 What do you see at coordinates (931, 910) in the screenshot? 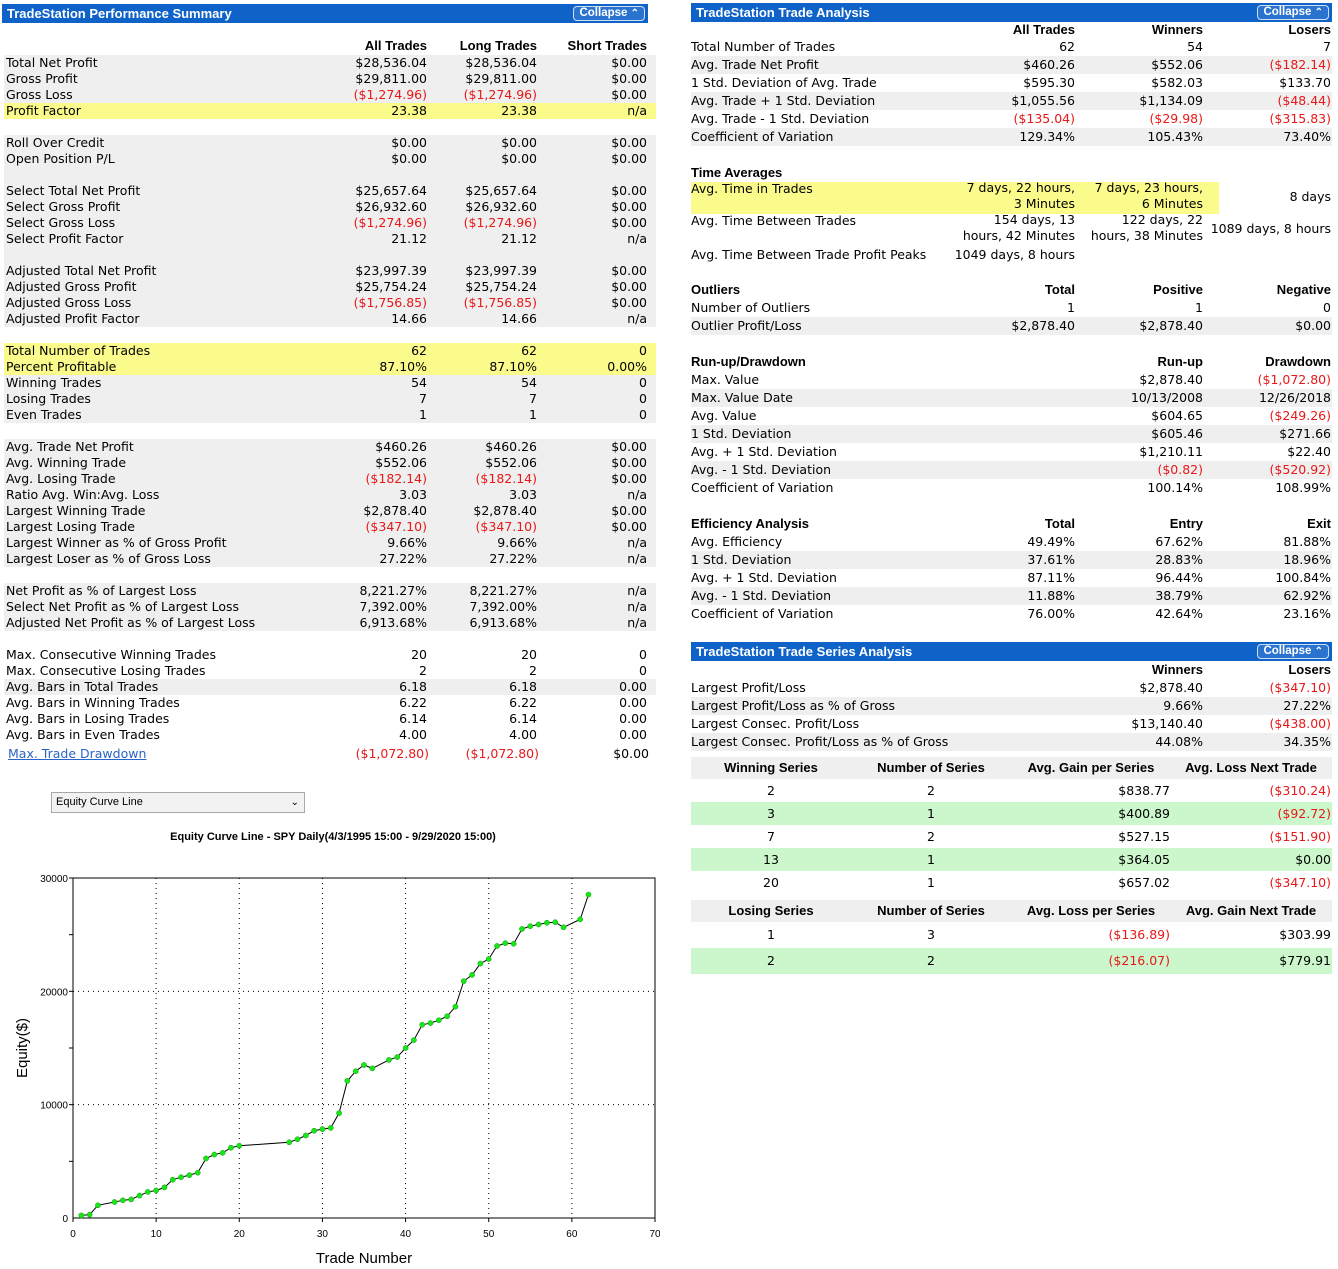
I see `series-column-header: Number of Series` at bounding box center [931, 910].